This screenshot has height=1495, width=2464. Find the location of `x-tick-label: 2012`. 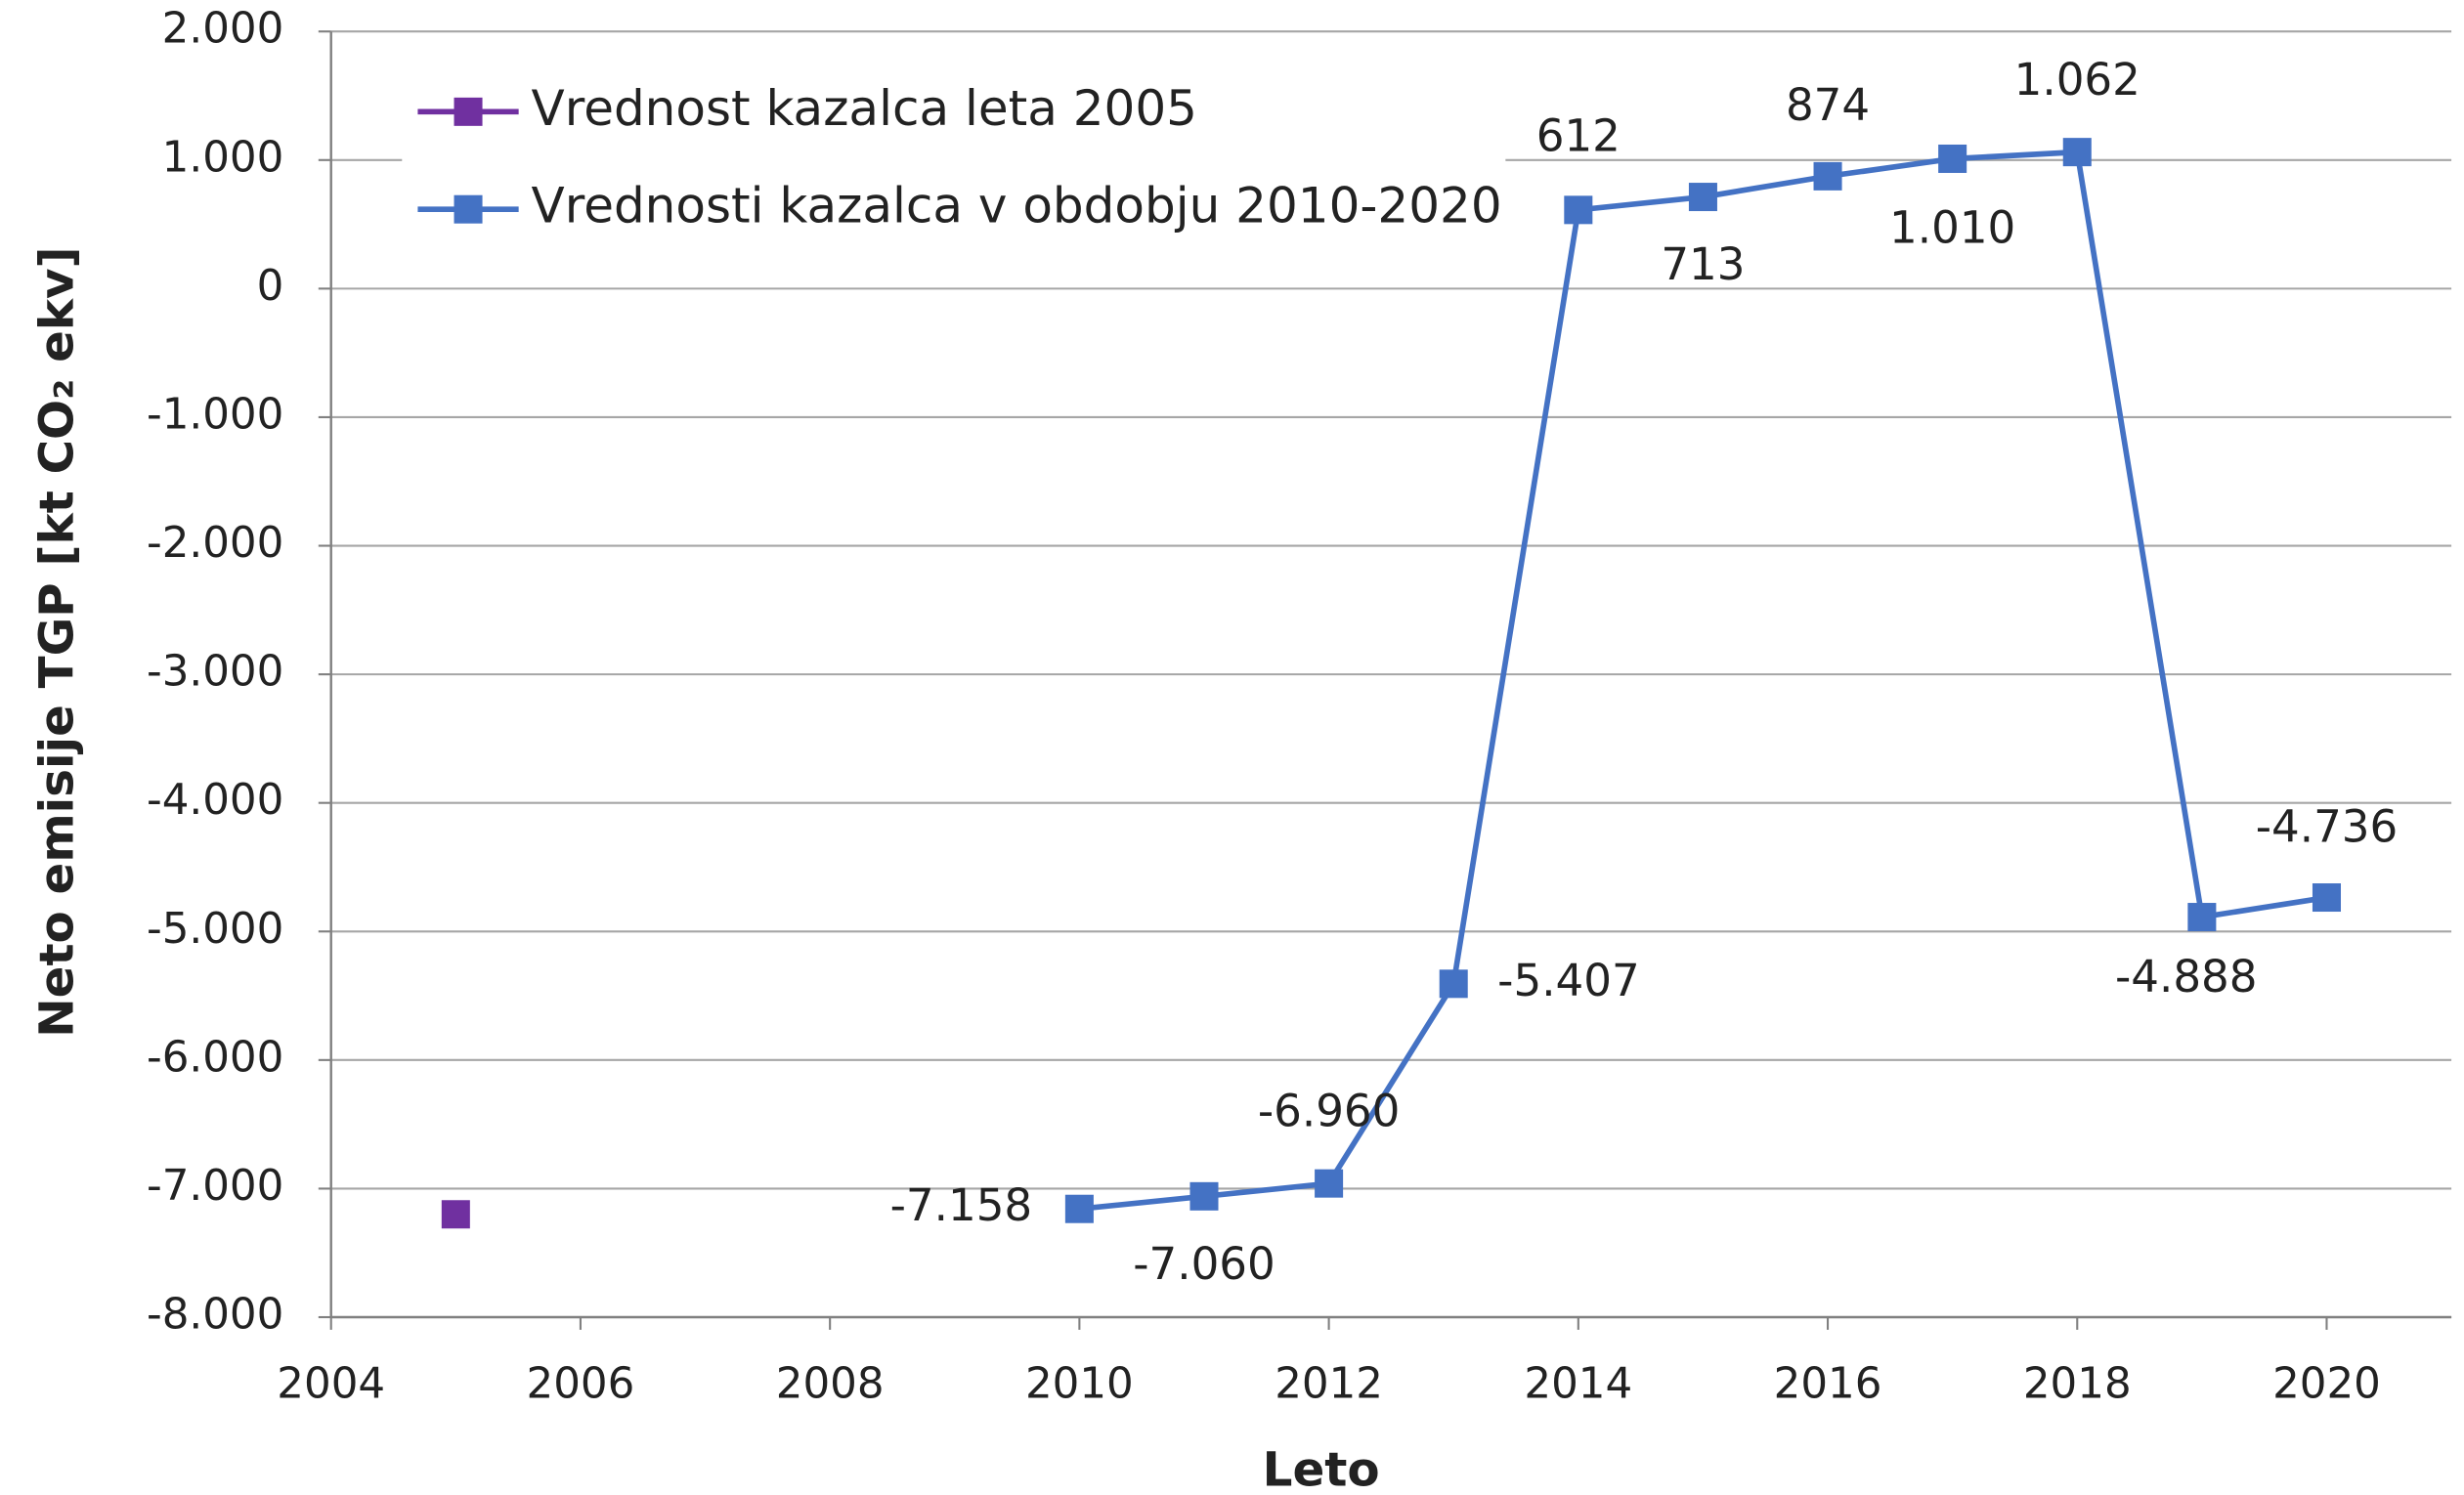

x-tick-label: 2012 is located at coordinates (1329, 1383).